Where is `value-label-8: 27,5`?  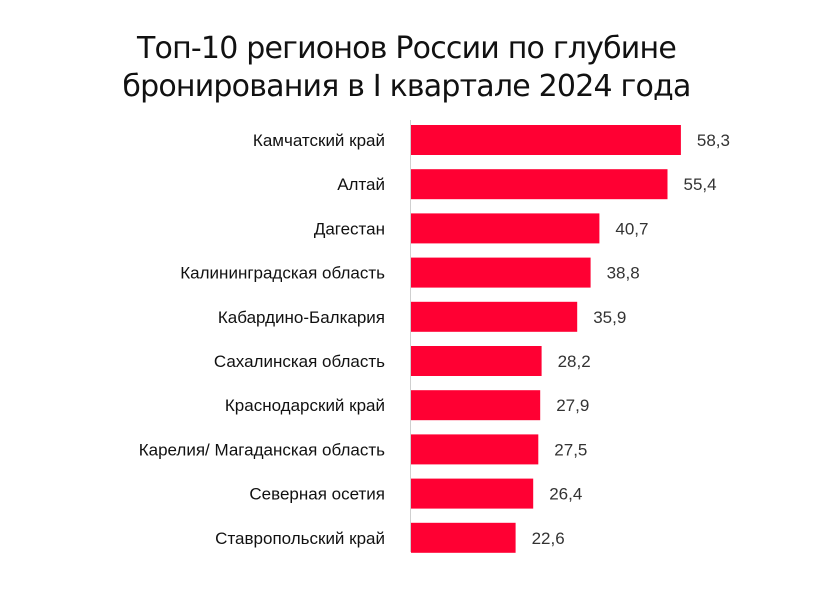
value-label-8: 27,5 is located at coordinates (570, 449).